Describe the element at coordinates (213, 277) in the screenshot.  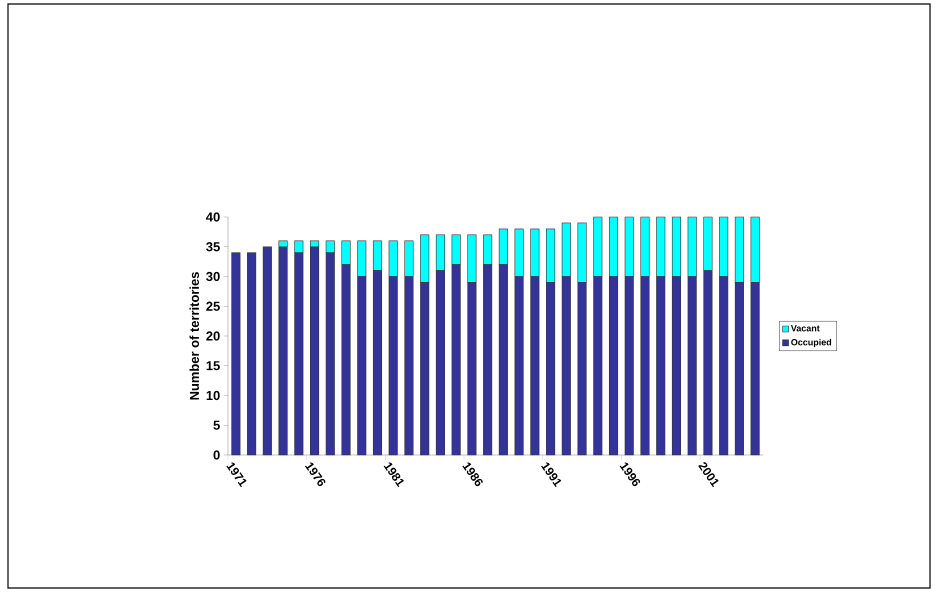
I see `y-tick-label: 30` at that location.